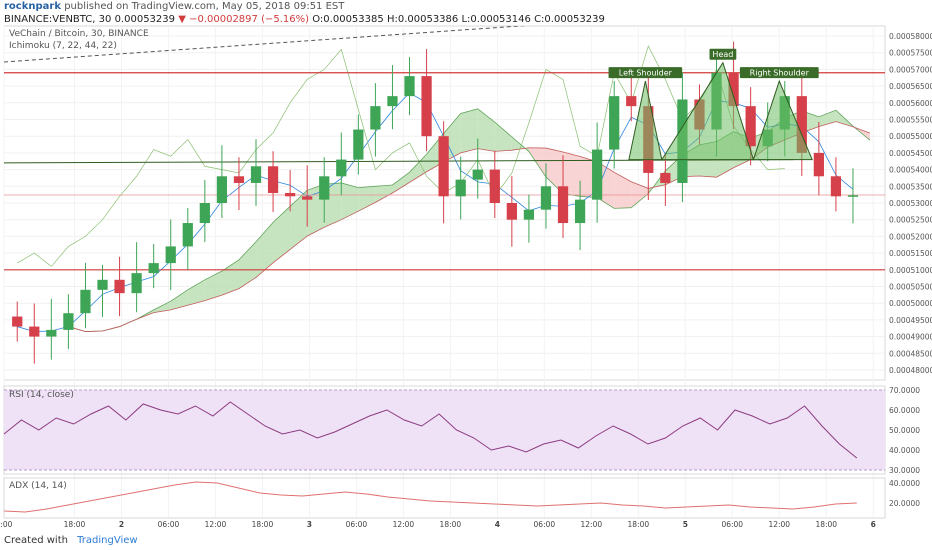 Image resolution: width=932 pixels, height=550 pixels. Describe the element at coordinates (145, 19) in the screenshot. I see `last-price: 0.00053239` at that location.